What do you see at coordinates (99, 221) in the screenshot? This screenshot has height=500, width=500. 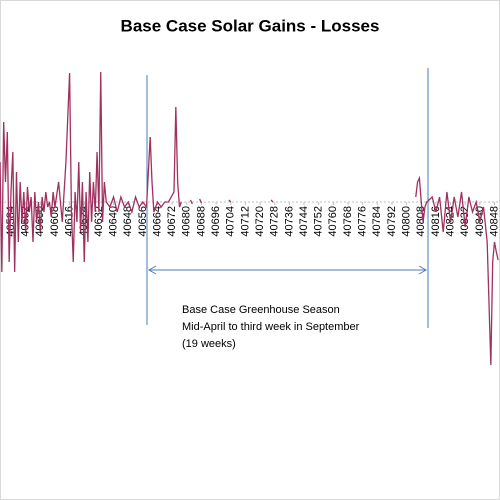 I see `x-tick-label: 40632` at bounding box center [99, 221].